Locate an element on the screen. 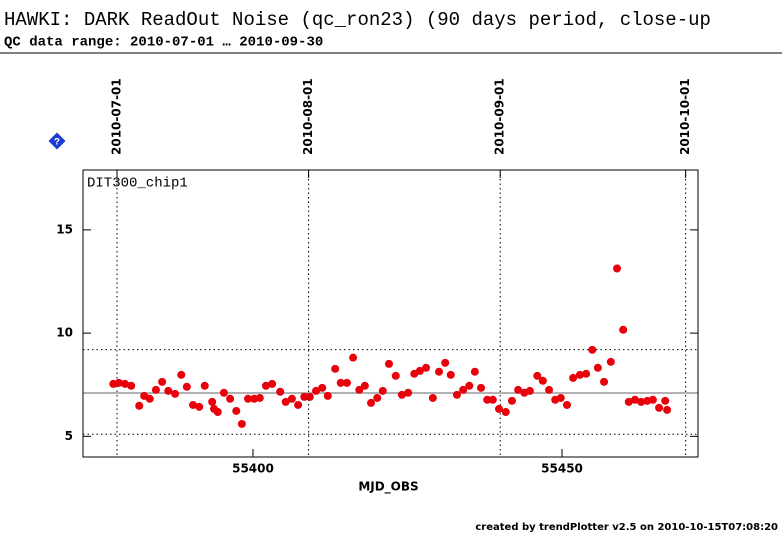  y-tick-label: 15 is located at coordinates (64, 229).